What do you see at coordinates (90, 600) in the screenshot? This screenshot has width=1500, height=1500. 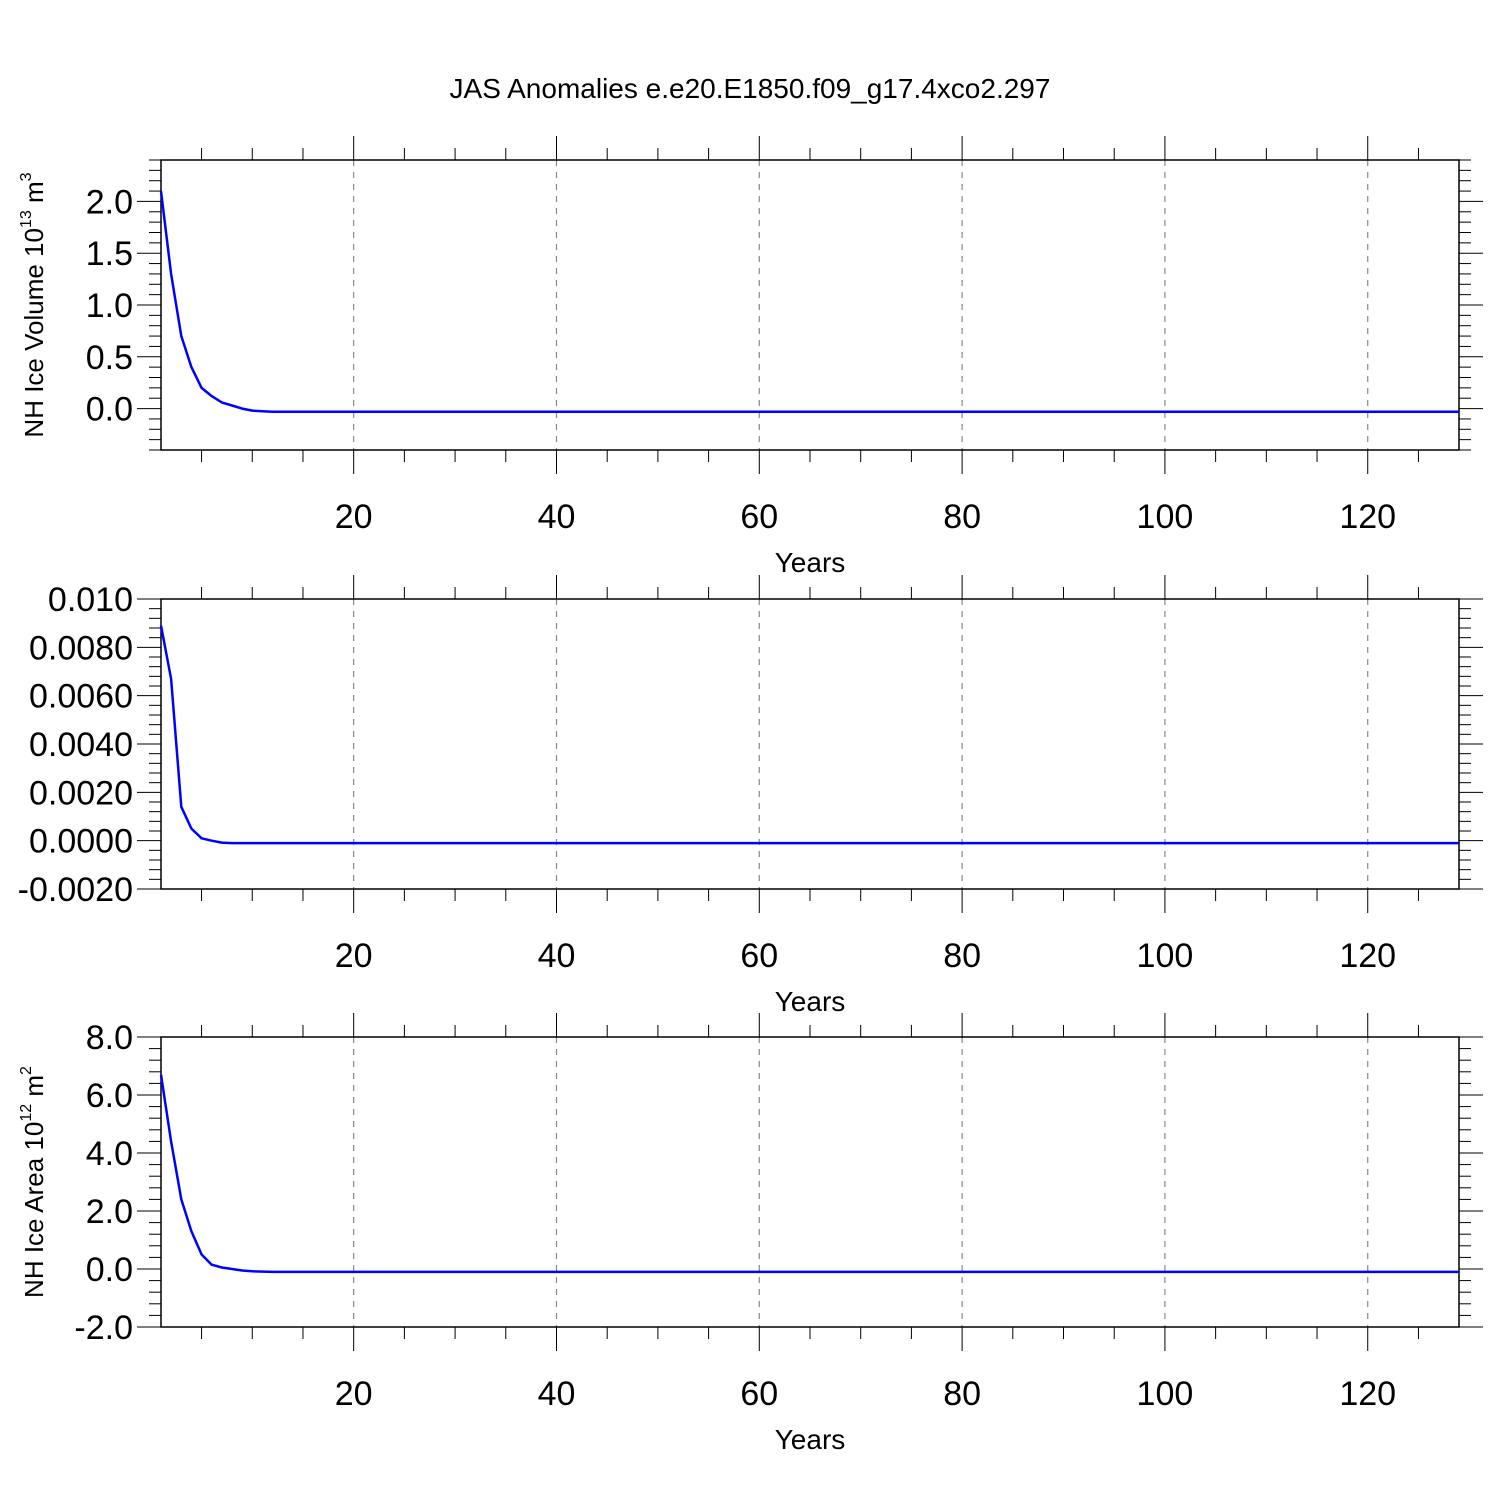 I see `y-tick-label: 0.010` at bounding box center [90, 600].